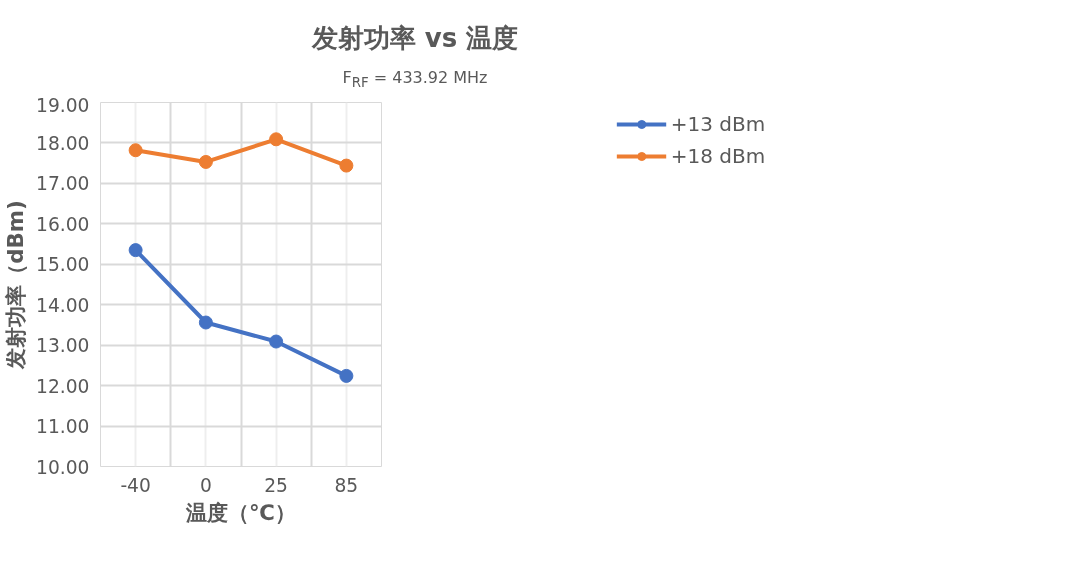  Describe the element at coordinates (63, 346) in the screenshot. I see `y-tick-label: 13.00` at that location.